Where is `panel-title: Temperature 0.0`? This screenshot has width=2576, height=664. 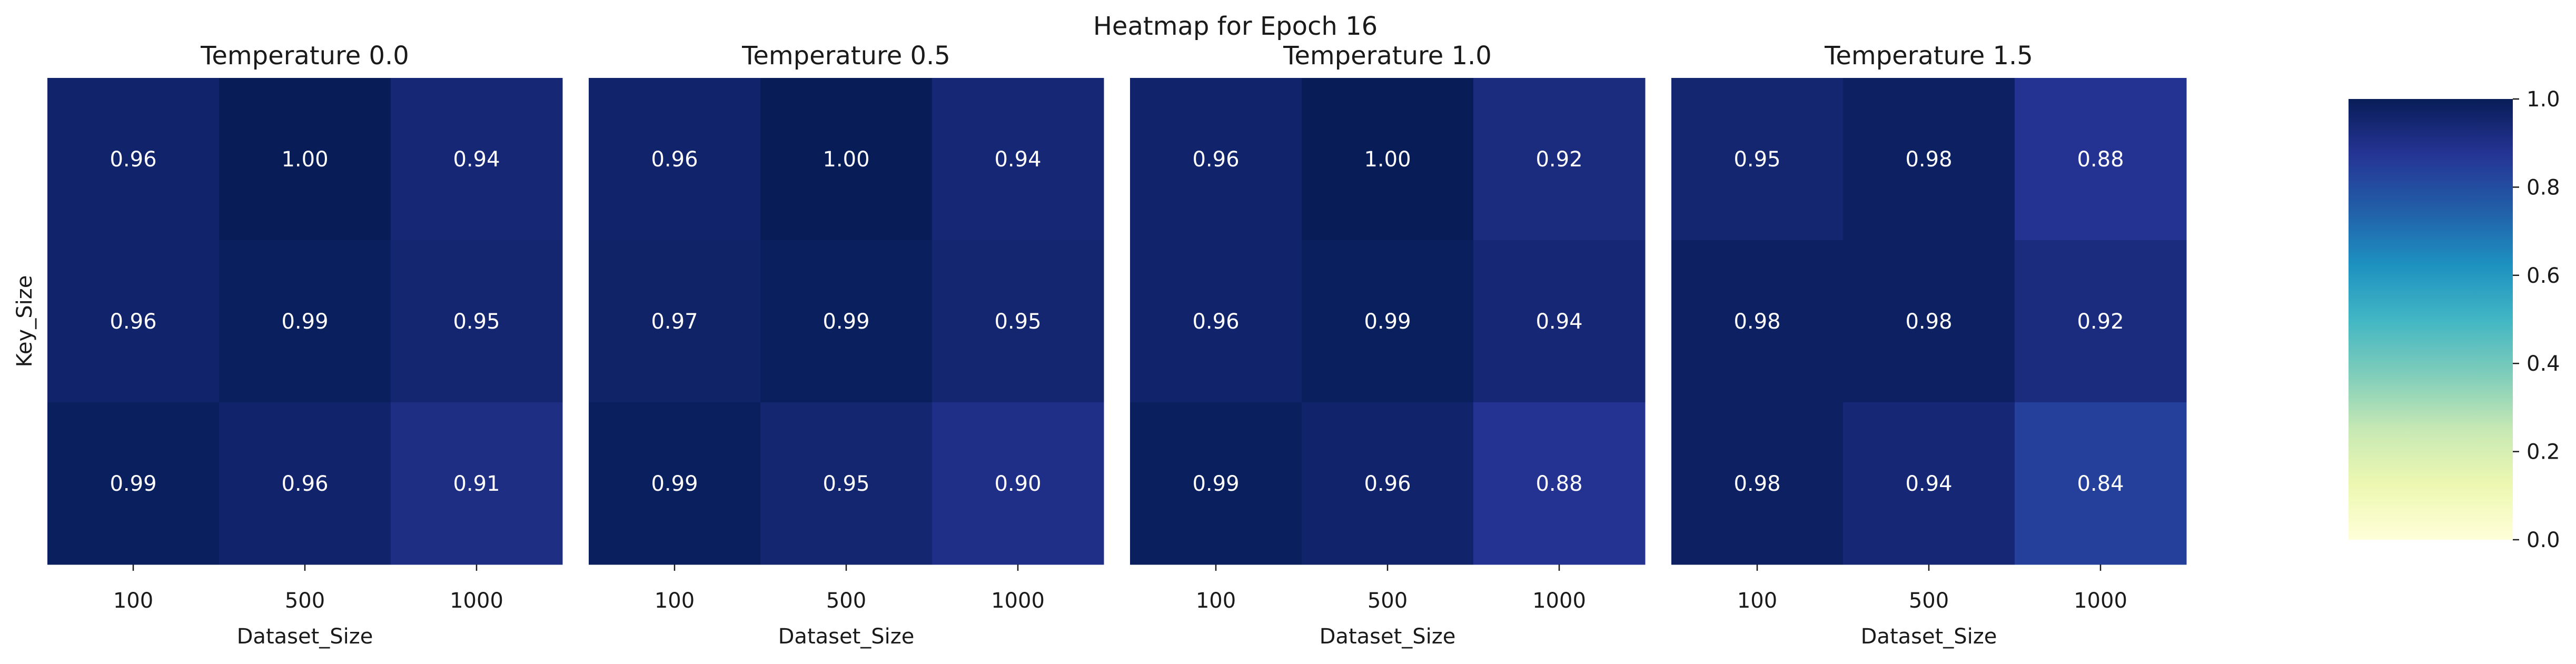
panel-title: Temperature 0.0 is located at coordinates (304, 56).